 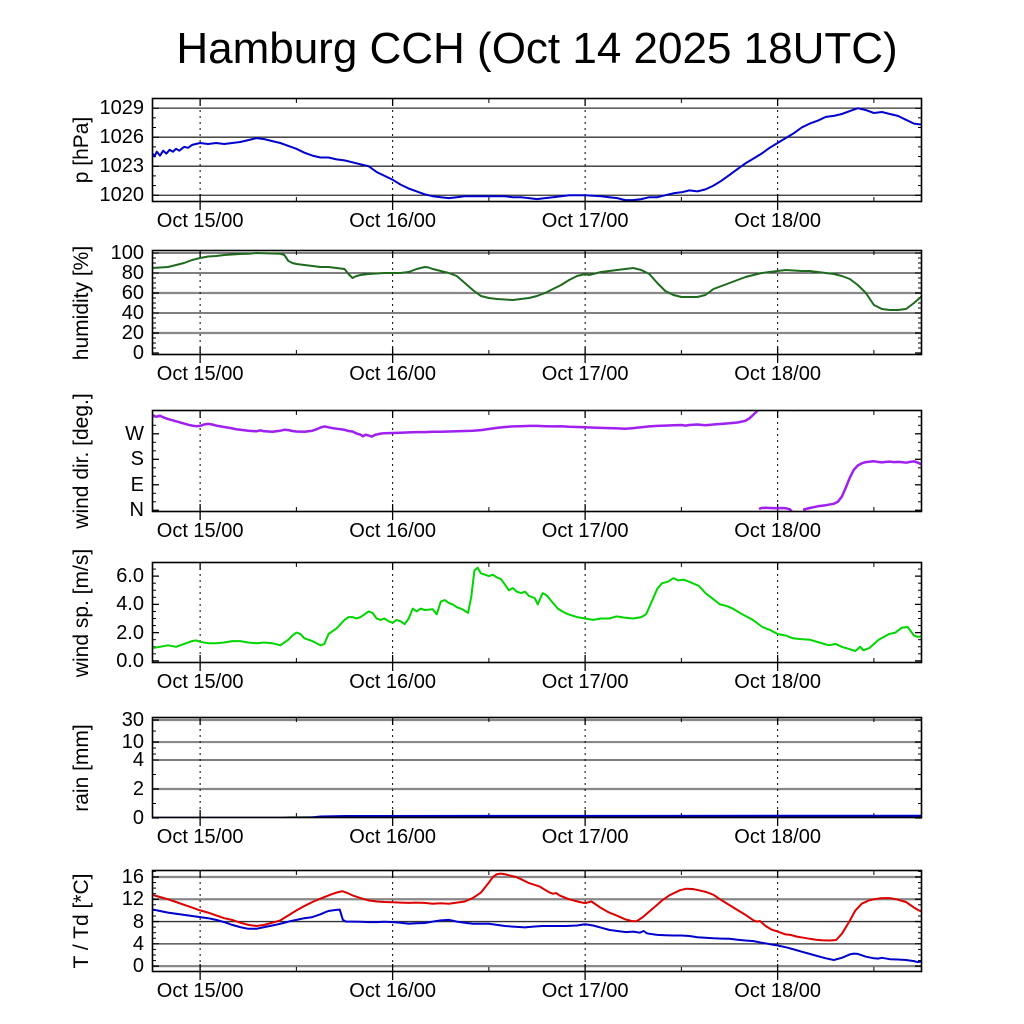 I want to click on humidity-ytick-label: 0, so click(x=138, y=353).